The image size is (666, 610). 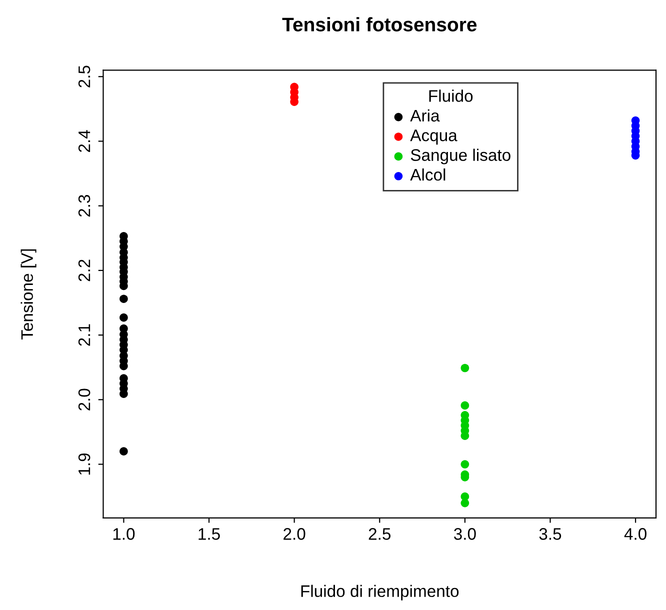 What do you see at coordinates (428, 174) in the screenshot?
I see `legend-label: Alcol` at bounding box center [428, 174].